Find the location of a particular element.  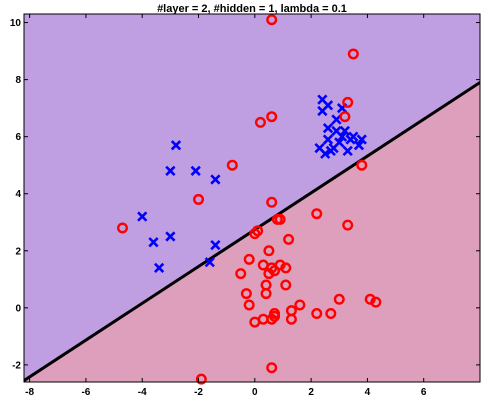

y-tick-label: 6 is located at coordinates (18, 137).